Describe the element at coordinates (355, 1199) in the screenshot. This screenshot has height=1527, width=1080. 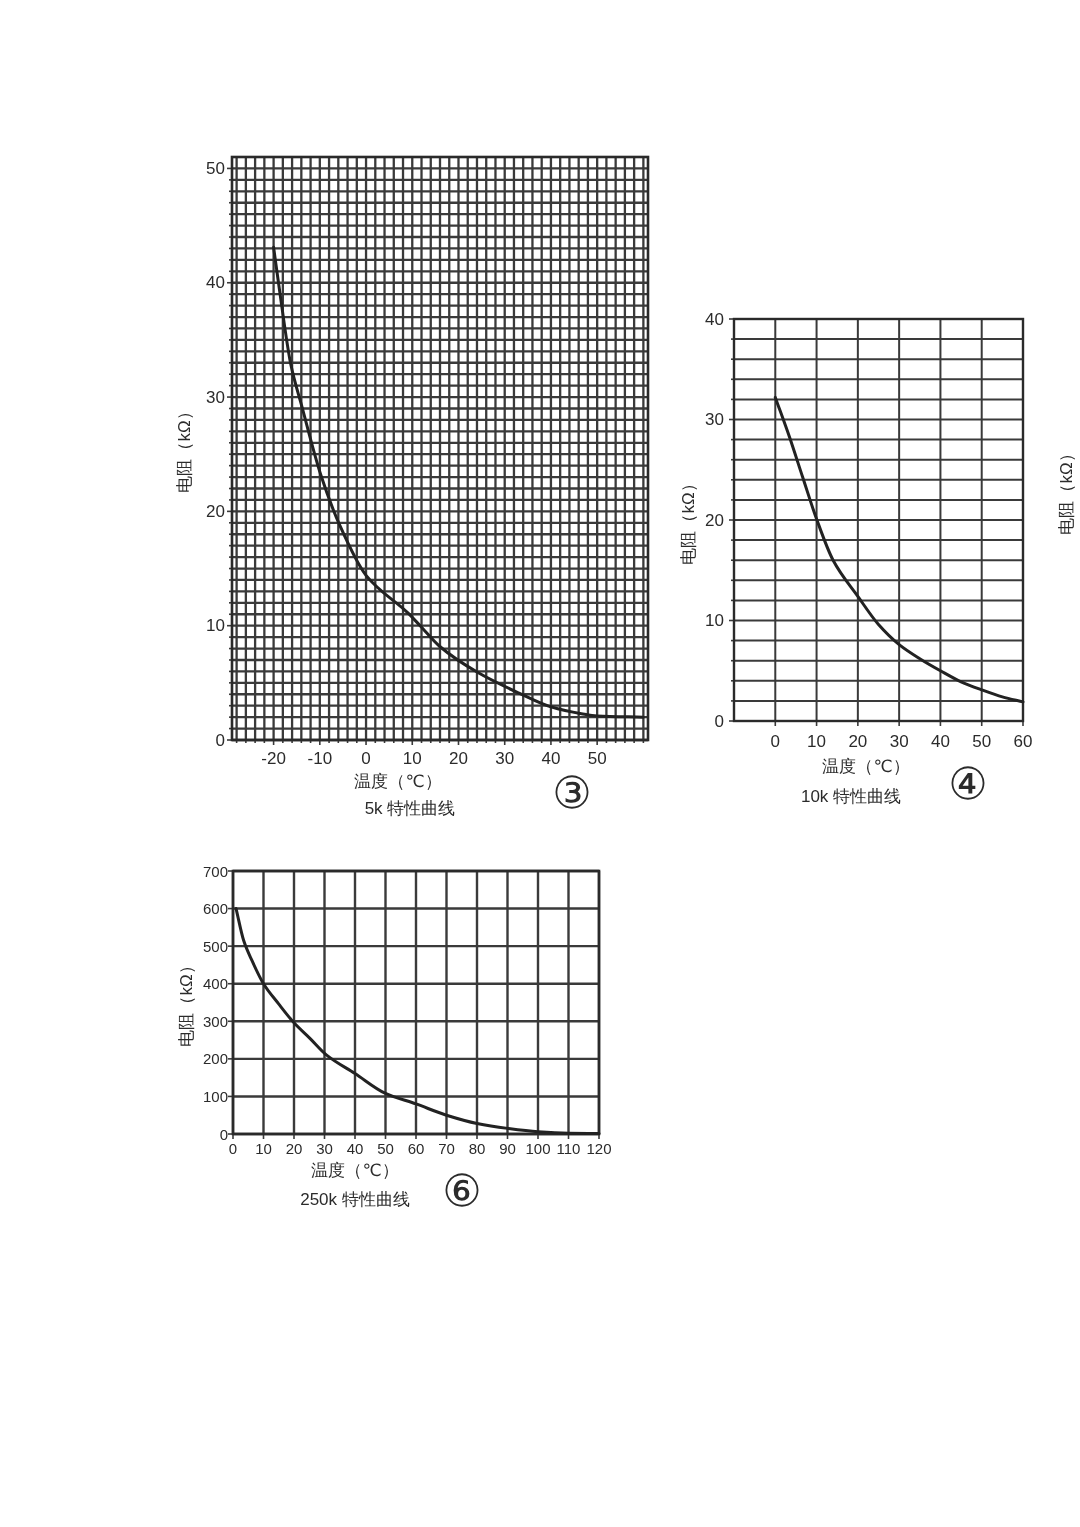
I see `text: 250k 特性曲线` at that location.